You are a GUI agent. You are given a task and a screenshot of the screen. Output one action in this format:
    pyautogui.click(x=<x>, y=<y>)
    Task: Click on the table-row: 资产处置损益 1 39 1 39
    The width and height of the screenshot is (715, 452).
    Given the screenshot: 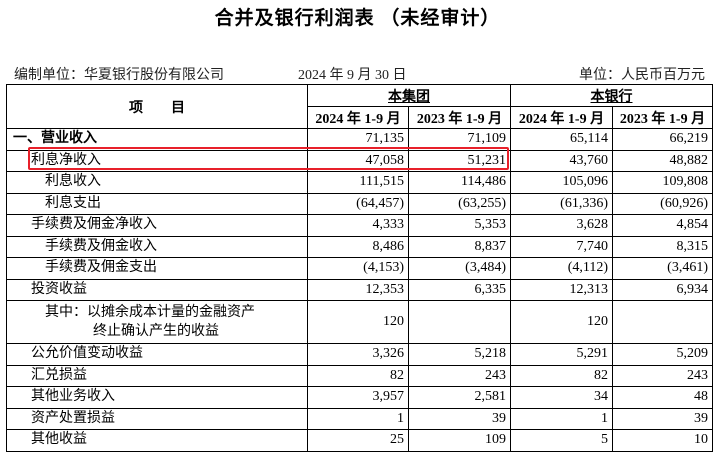 What is the action you would take?
    pyautogui.click(x=359, y=418)
    